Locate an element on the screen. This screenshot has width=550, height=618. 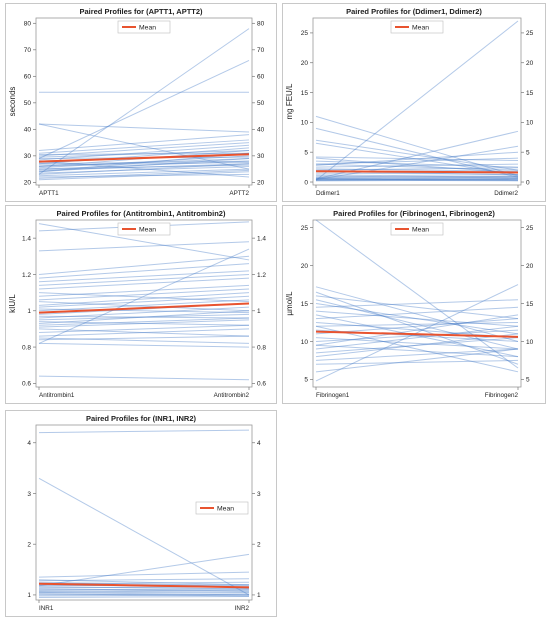
y-tick-label: 60 is located at coordinates (28, 77).